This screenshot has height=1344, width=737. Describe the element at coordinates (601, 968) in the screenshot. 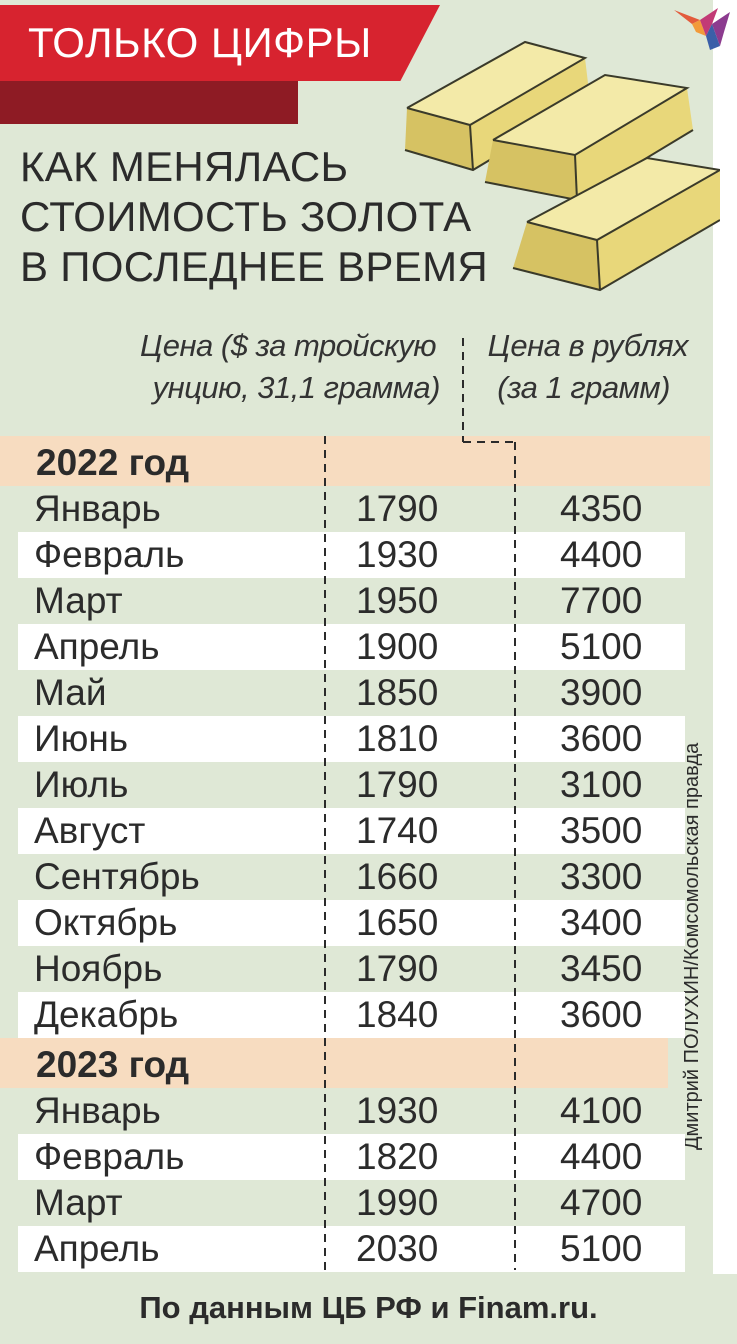

I see `rub-price-cell: 3450` at that location.